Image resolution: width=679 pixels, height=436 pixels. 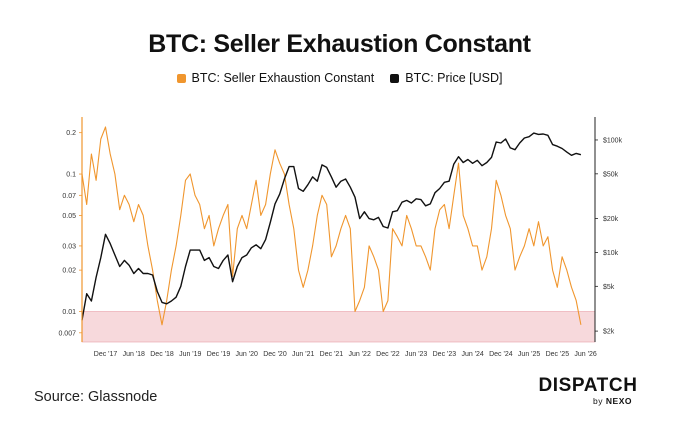 What do you see at coordinates (472, 354) in the screenshot?
I see `x-tick-label: Jun '24` at bounding box center [472, 354].